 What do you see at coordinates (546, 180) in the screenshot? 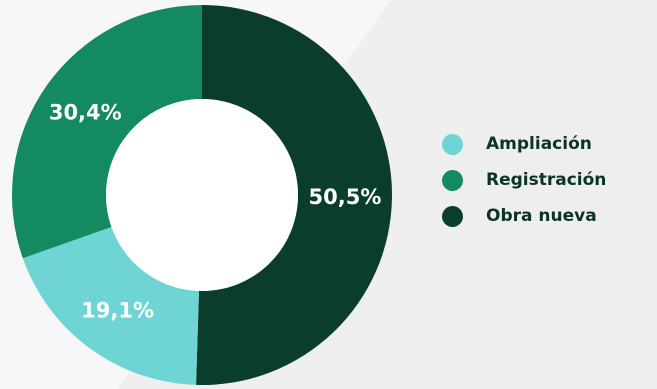
I see `legend-label: Registración` at bounding box center [546, 180].